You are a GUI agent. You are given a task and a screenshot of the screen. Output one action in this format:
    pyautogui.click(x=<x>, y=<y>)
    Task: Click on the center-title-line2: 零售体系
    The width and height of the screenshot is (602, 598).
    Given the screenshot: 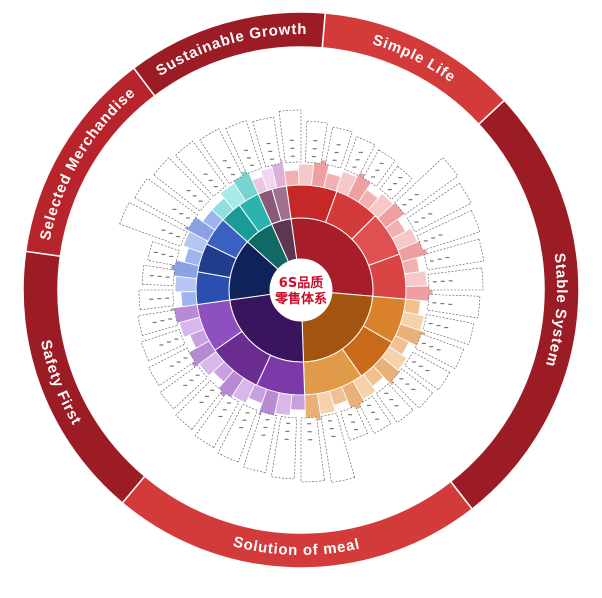 What is the action you would take?
    pyautogui.click(x=300, y=299)
    